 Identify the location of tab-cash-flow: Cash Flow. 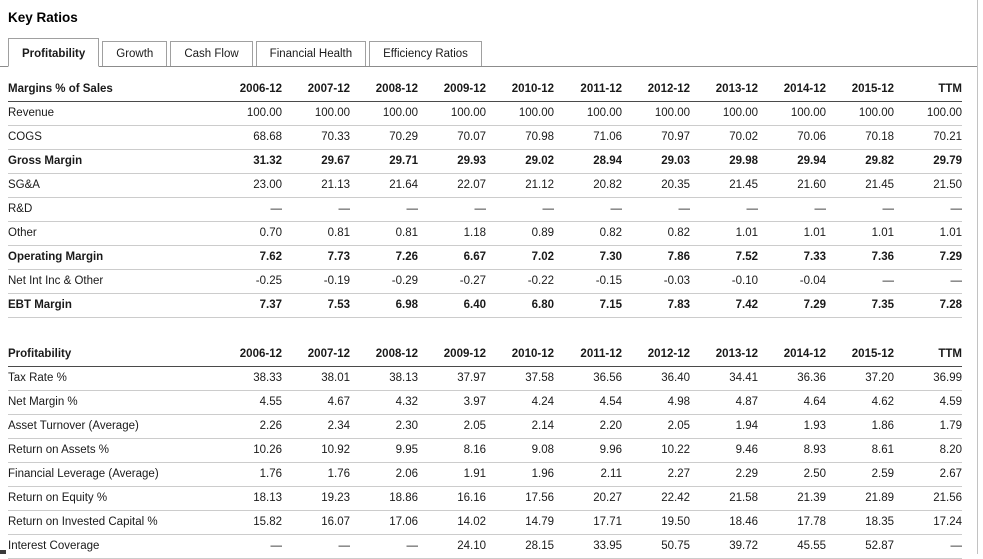
(211, 53).